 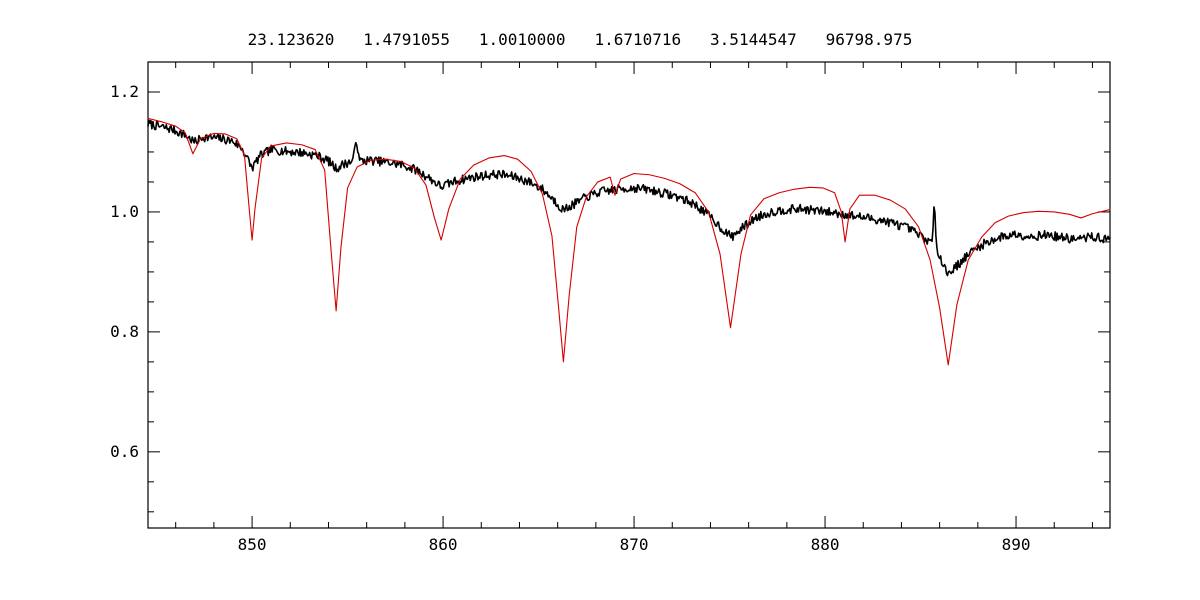 I want to click on x-axis-tick-label: 860, so click(x=443, y=544).